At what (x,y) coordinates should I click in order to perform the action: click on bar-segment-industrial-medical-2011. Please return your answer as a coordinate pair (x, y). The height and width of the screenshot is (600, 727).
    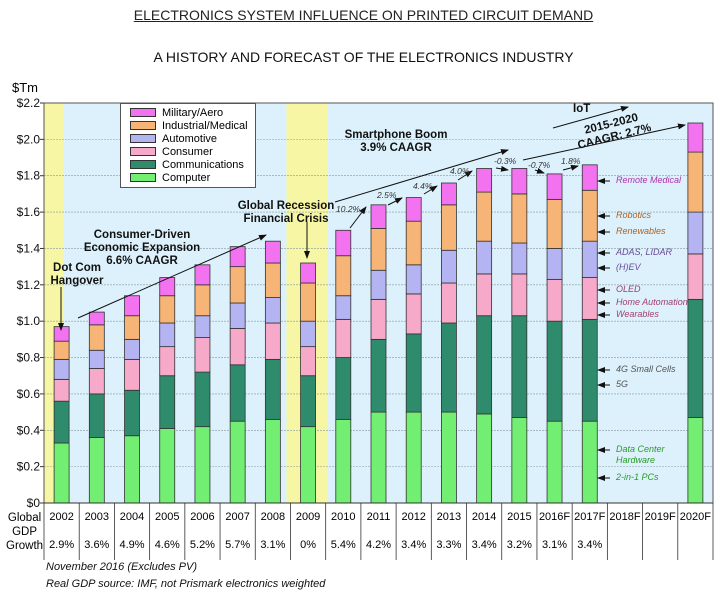
    Looking at the image, I should click on (378, 249).